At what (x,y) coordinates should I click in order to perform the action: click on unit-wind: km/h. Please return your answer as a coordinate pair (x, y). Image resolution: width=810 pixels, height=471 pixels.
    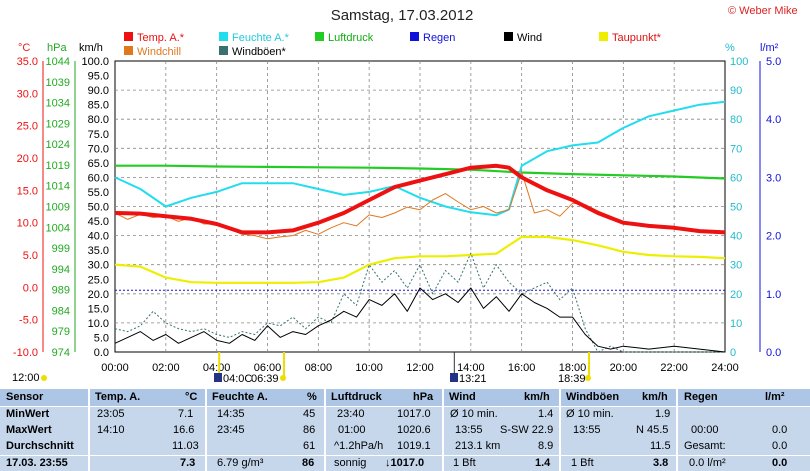
    Looking at the image, I should click on (91, 48).